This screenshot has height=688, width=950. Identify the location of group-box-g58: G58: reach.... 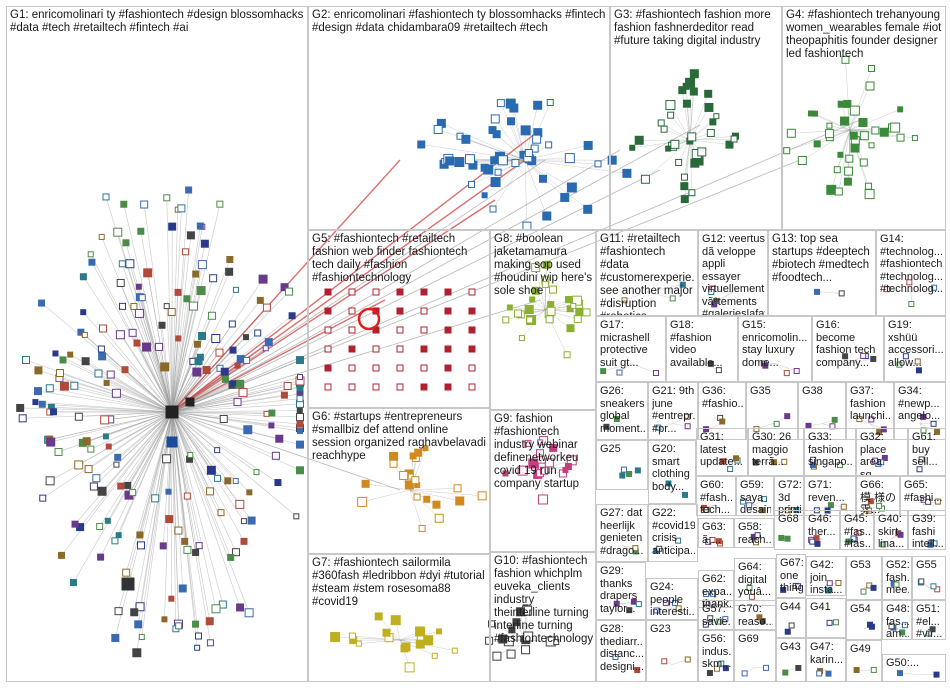
(754, 533).